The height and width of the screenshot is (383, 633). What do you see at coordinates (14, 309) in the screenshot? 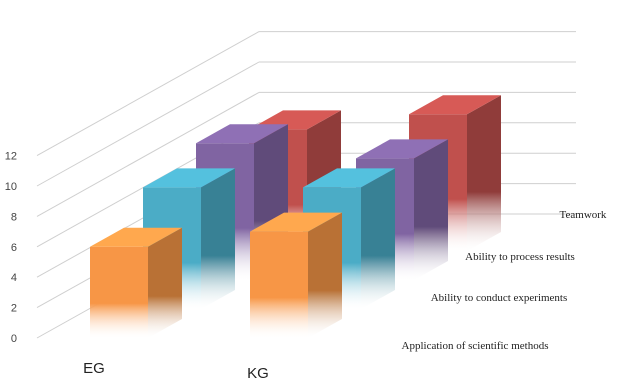
I see `y-tick-label: 2` at bounding box center [14, 309].